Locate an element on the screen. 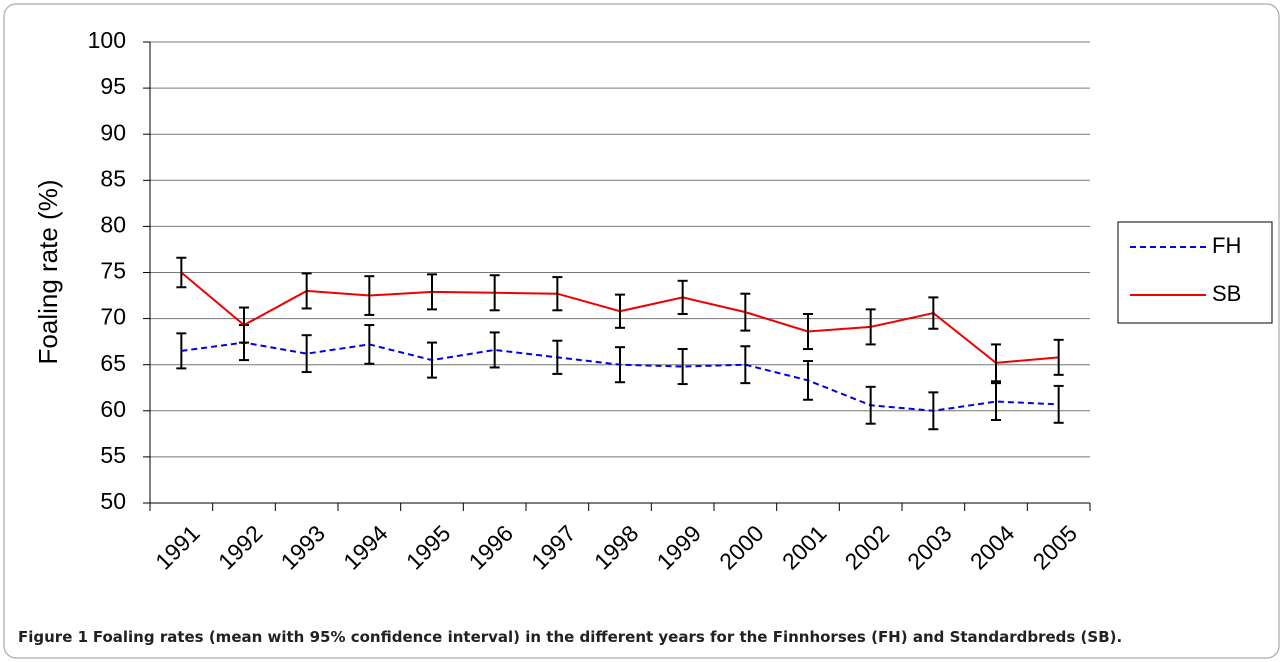  legend-label: SB is located at coordinates (1226, 293).